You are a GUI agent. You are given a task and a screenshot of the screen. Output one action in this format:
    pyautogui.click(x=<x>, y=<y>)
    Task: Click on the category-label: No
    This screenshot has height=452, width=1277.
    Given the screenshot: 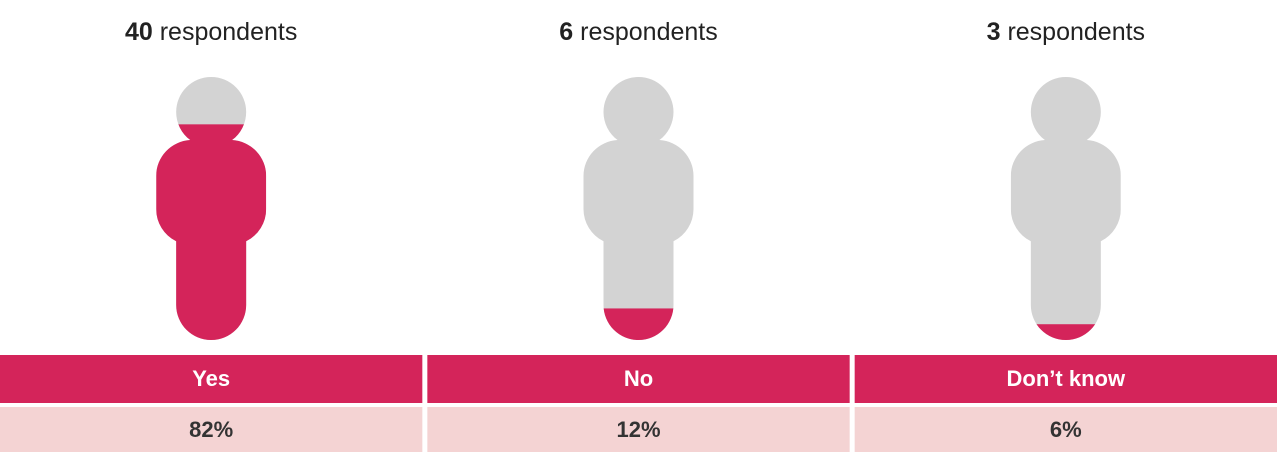 What is the action you would take?
    pyautogui.click(x=638, y=378)
    